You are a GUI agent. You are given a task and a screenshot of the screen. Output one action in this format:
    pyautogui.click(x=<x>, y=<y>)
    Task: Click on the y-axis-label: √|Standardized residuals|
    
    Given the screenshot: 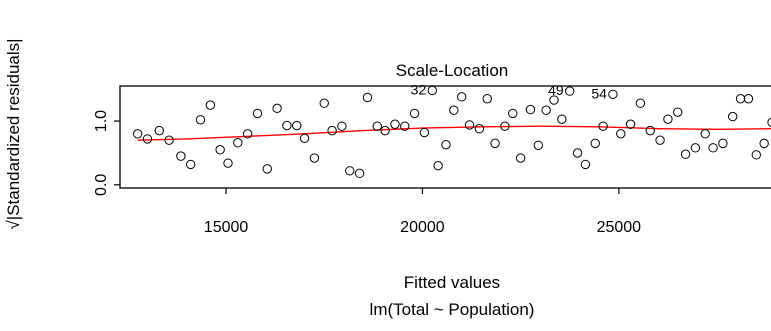 What is the action you would take?
    pyautogui.click(x=13, y=133)
    